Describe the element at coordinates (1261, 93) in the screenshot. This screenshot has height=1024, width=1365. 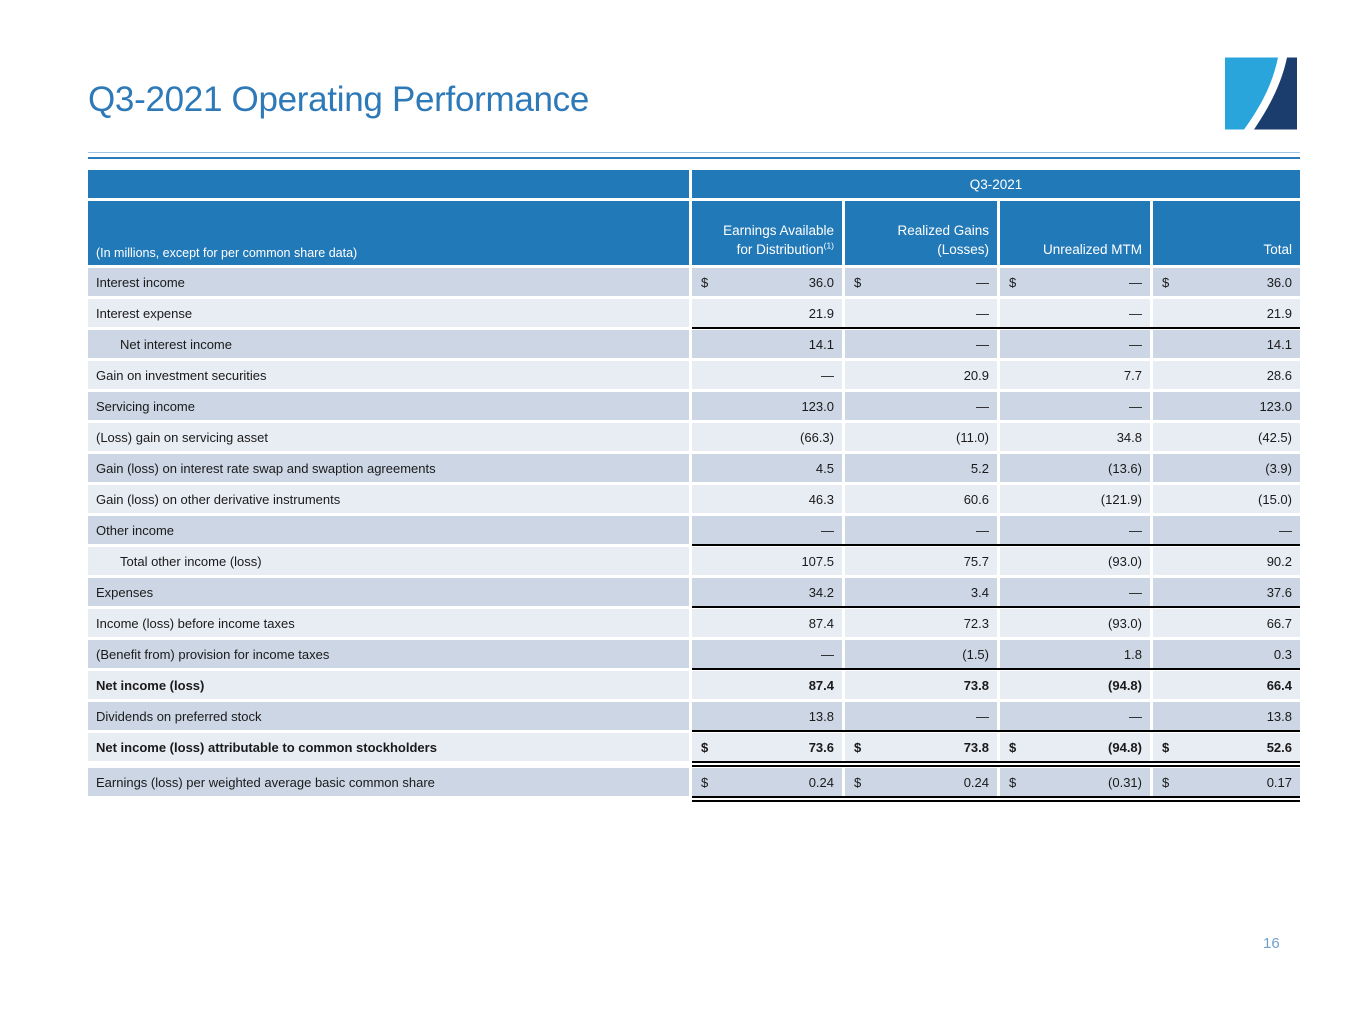
I see `company-logo-icon` at that location.